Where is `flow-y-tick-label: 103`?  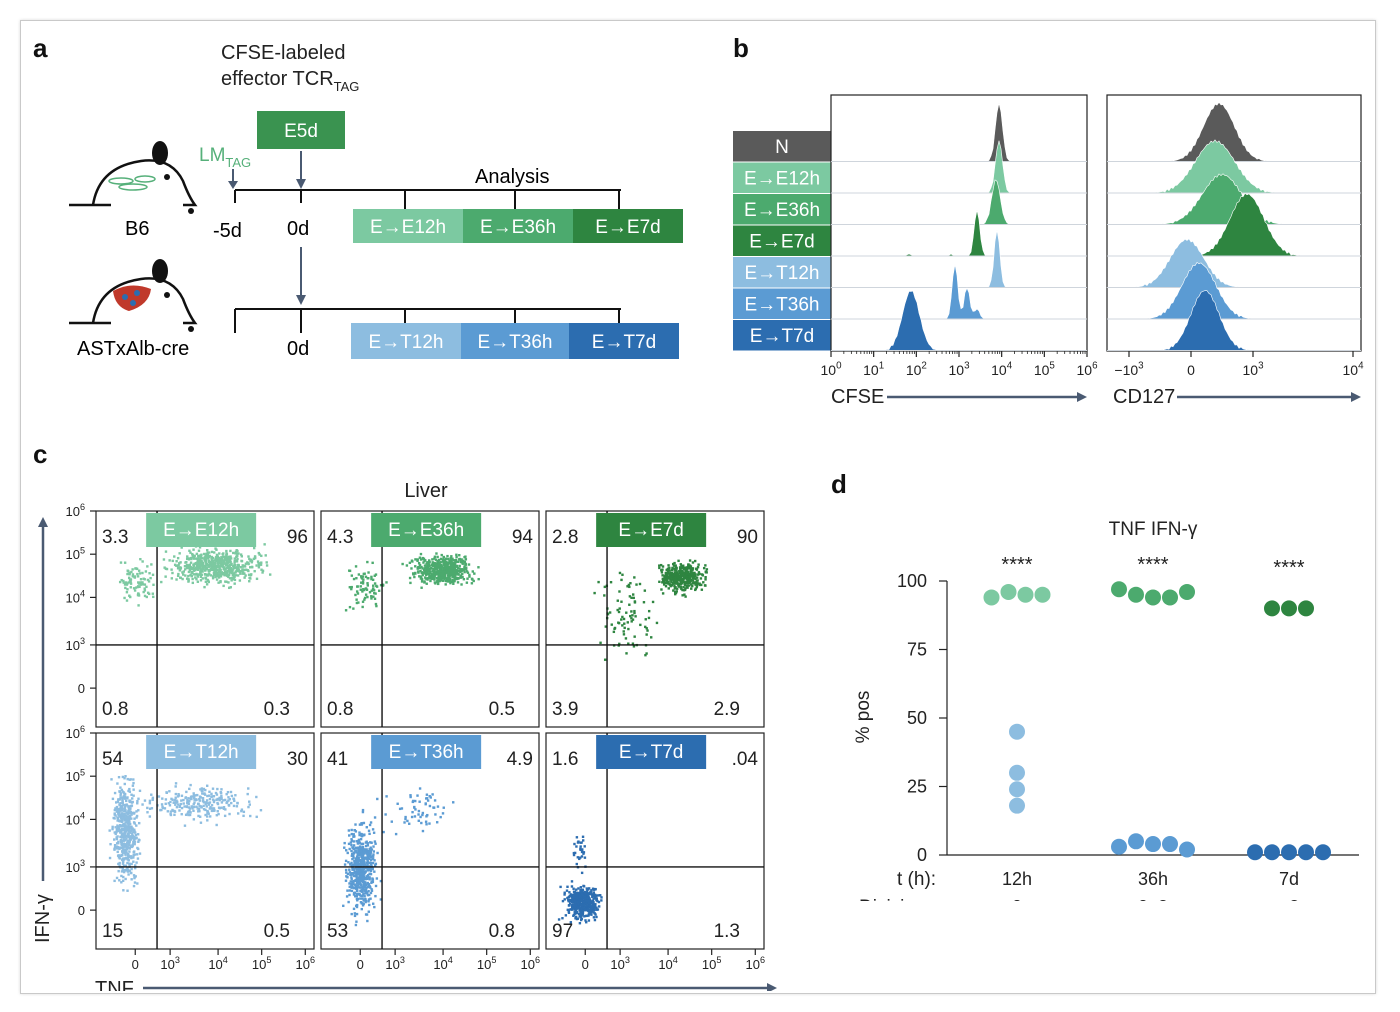
flow-y-tick-label: 103 is located at coordinates (75, 644).